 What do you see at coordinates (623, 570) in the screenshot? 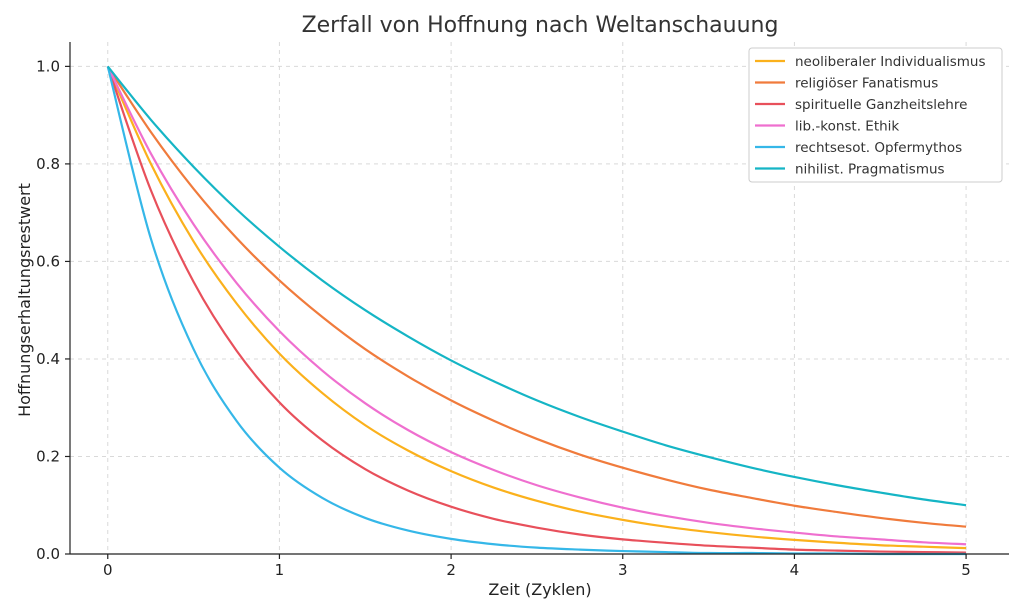
I see `x-tick-label: 3` at bounding box center [623, 570].